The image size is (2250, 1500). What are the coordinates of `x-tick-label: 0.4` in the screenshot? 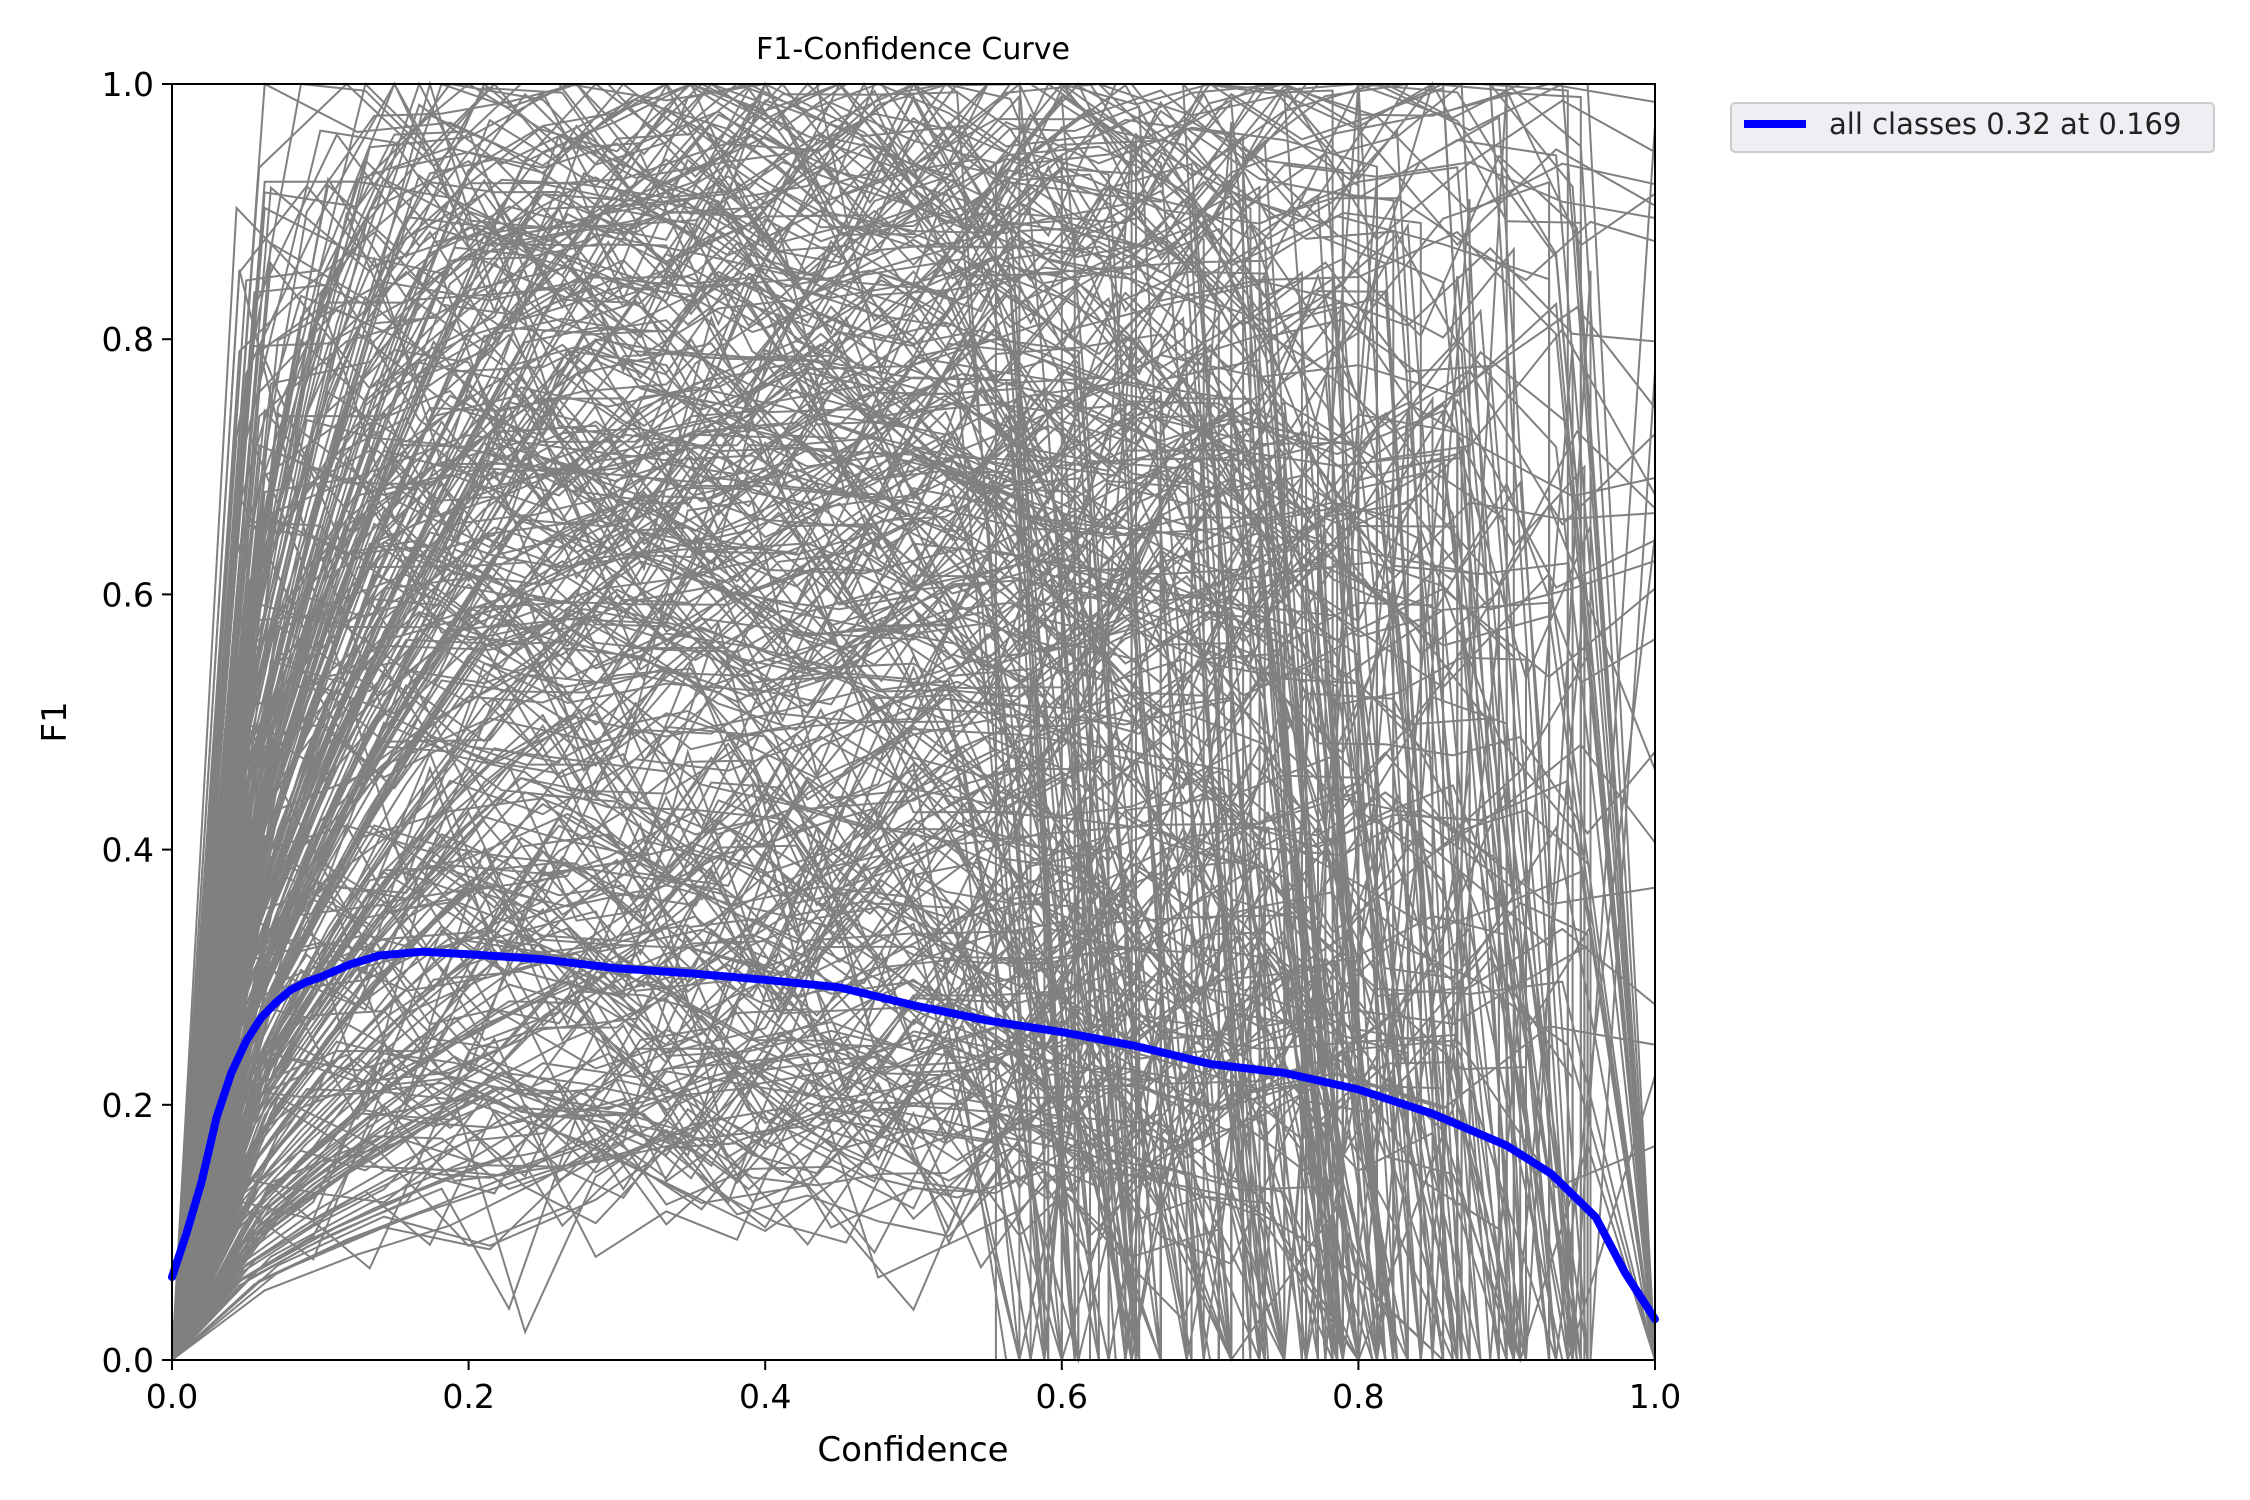 It's located at (765, 1396).